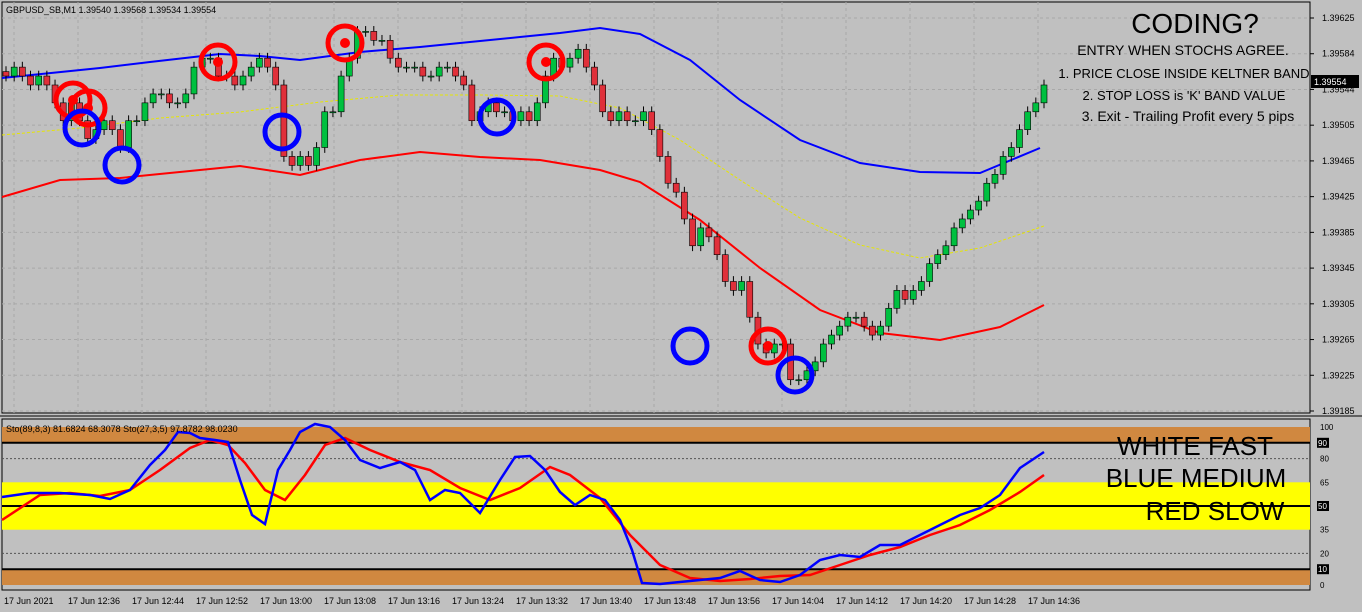  Describe the element at coordinates (1330, 82) in the screenshot. I see `current-price-label: 1.39554` at that location.